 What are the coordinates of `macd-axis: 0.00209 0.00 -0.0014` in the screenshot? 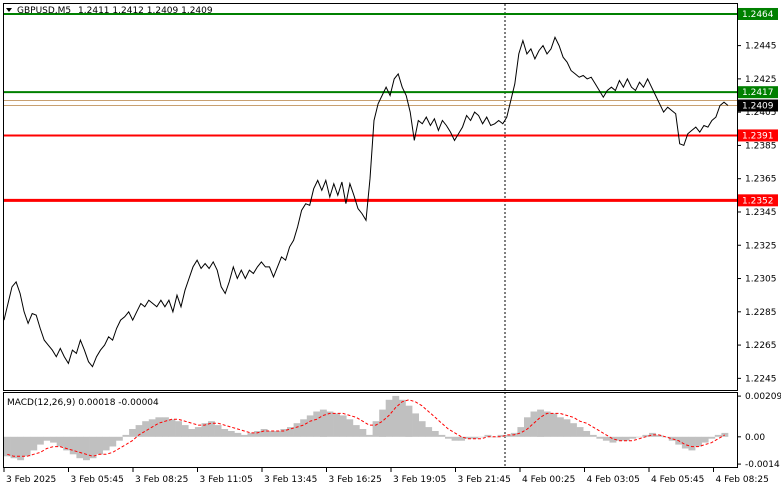 It's located at (759, 431).